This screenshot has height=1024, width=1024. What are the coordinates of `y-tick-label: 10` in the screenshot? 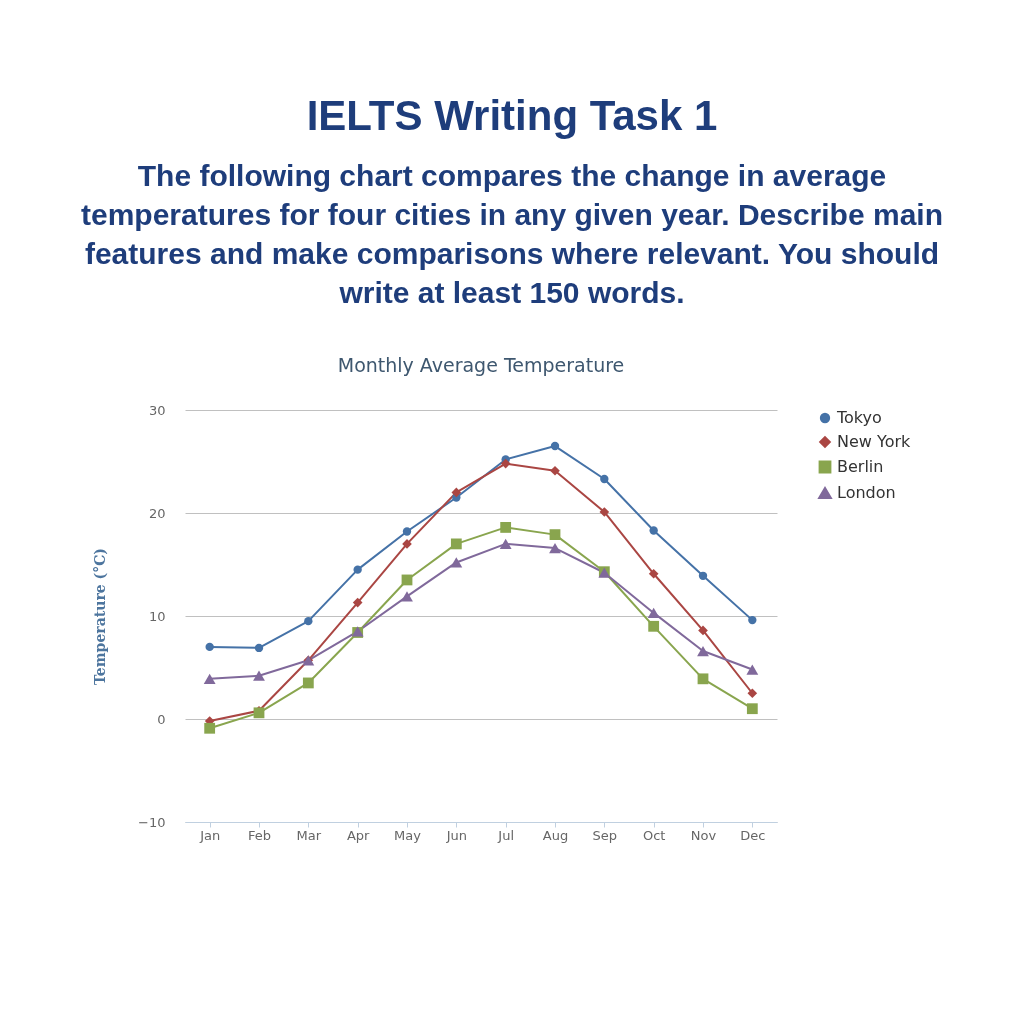 It's located at (157, 616).